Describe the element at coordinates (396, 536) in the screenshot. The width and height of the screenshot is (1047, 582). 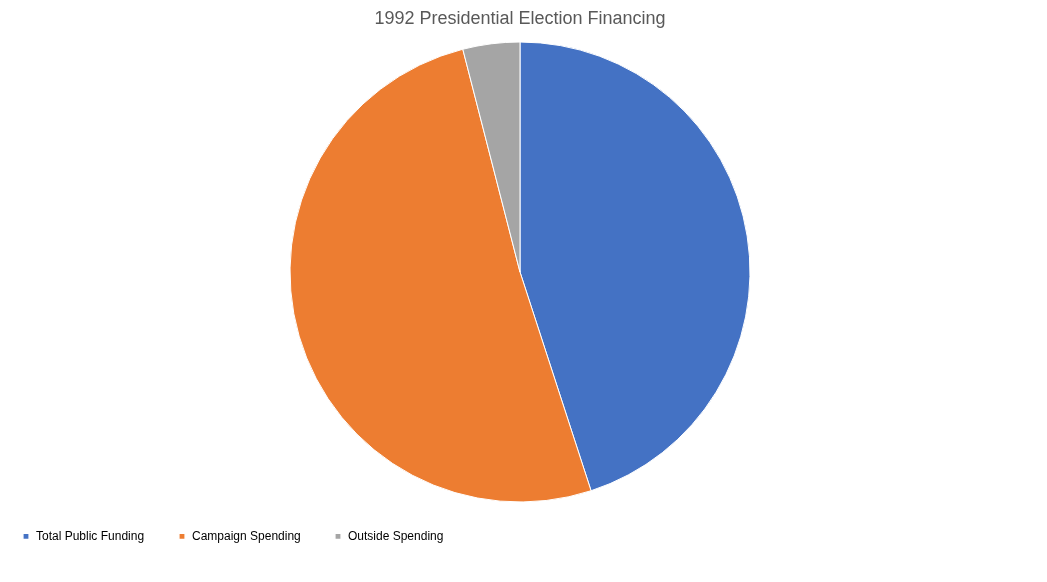
I see `legend-label: Outside Spending` at that location.